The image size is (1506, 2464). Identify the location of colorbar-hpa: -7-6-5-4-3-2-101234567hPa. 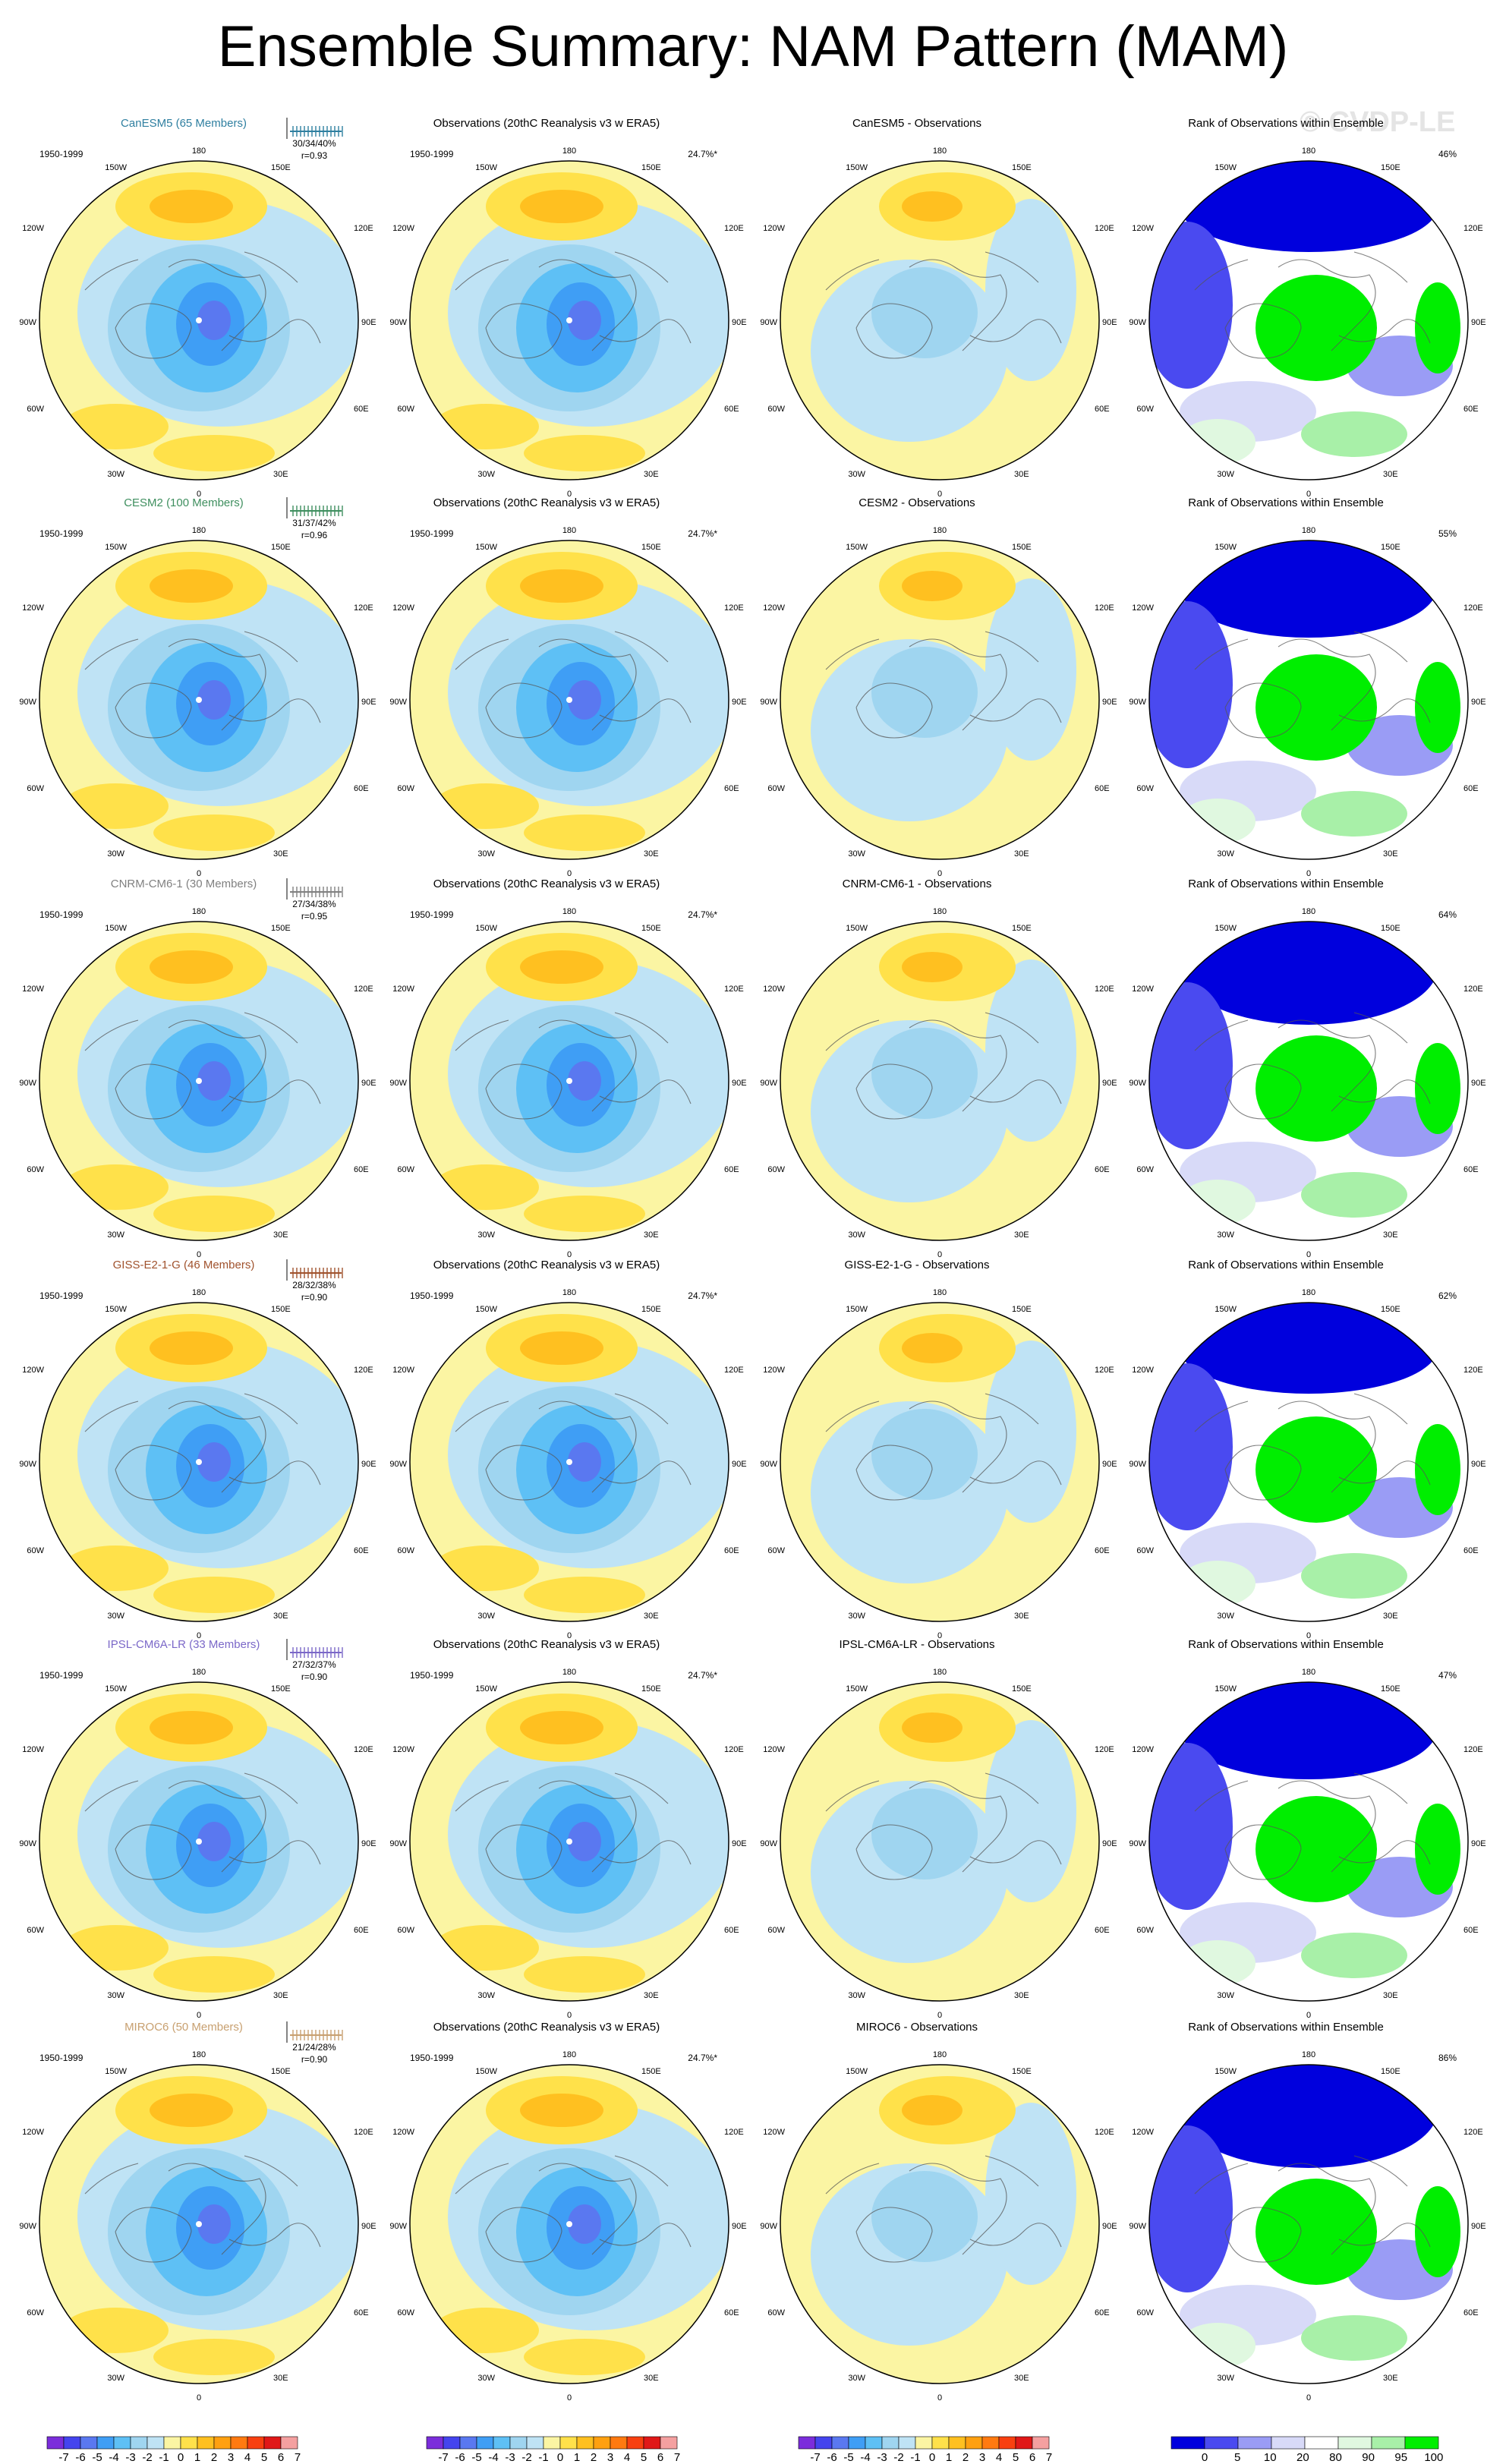
(173, 2450).